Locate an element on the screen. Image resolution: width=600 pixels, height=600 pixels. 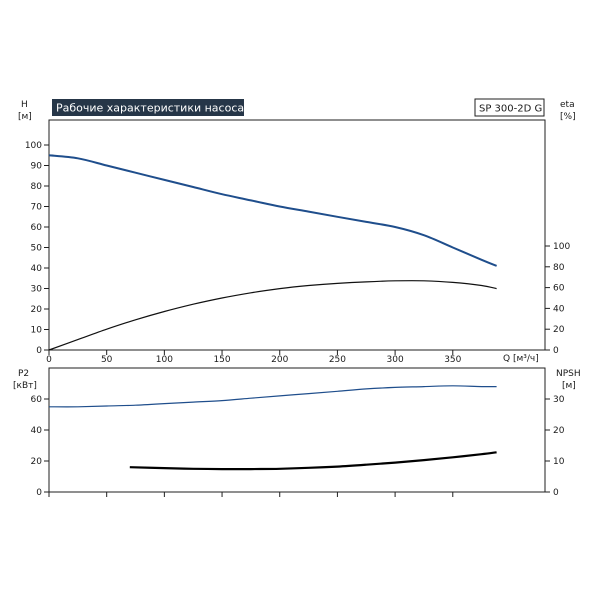
eta-curve is located at coordinates (272, 315).